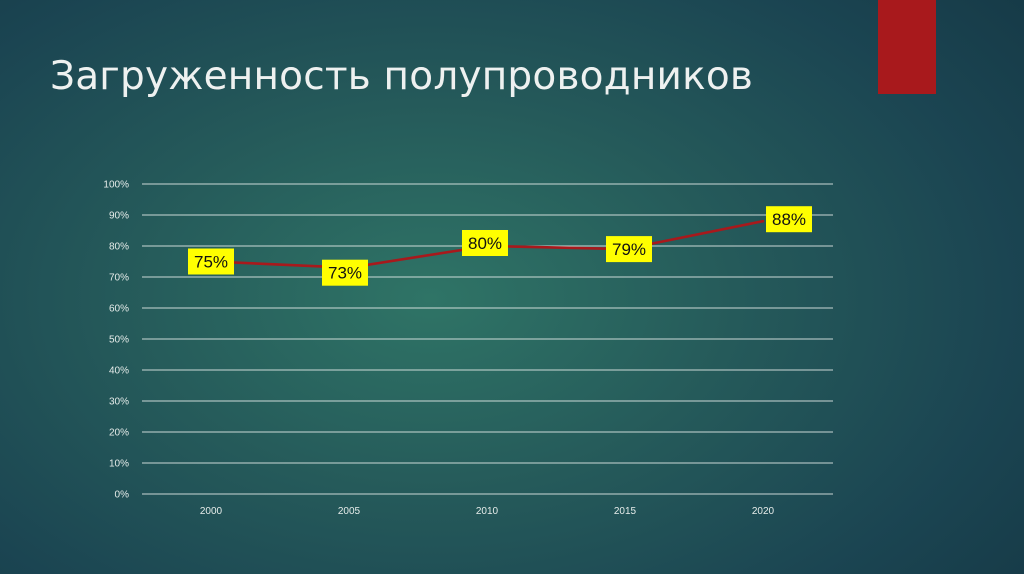 This screenshot has width=1024, height=574. What do you see at coordinates (625, 511) in the screenshot?
I see `x-tick-label: 2015` at bounding box center [625, 511].